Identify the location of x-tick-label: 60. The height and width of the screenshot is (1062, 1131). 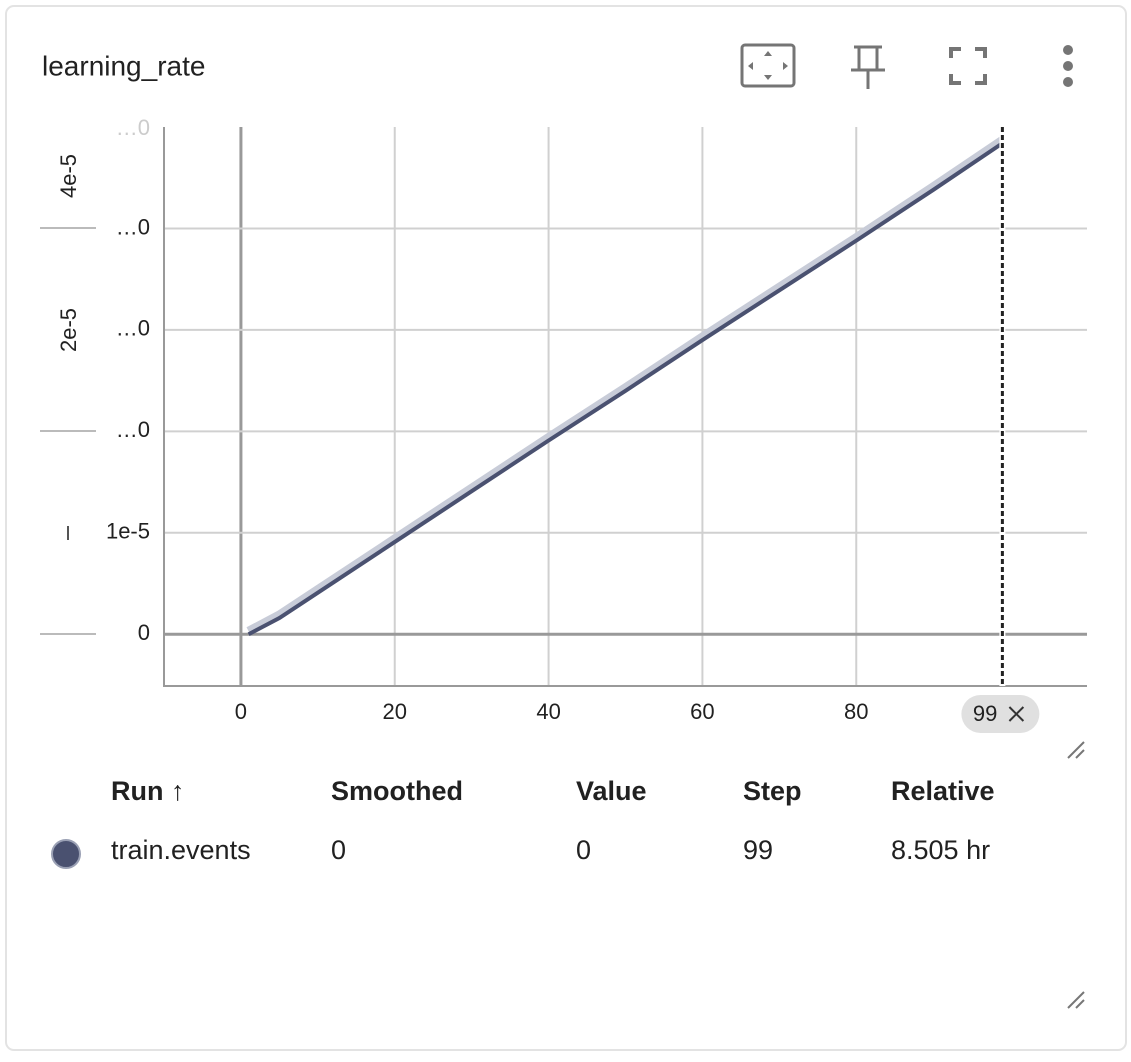
(702, 711).